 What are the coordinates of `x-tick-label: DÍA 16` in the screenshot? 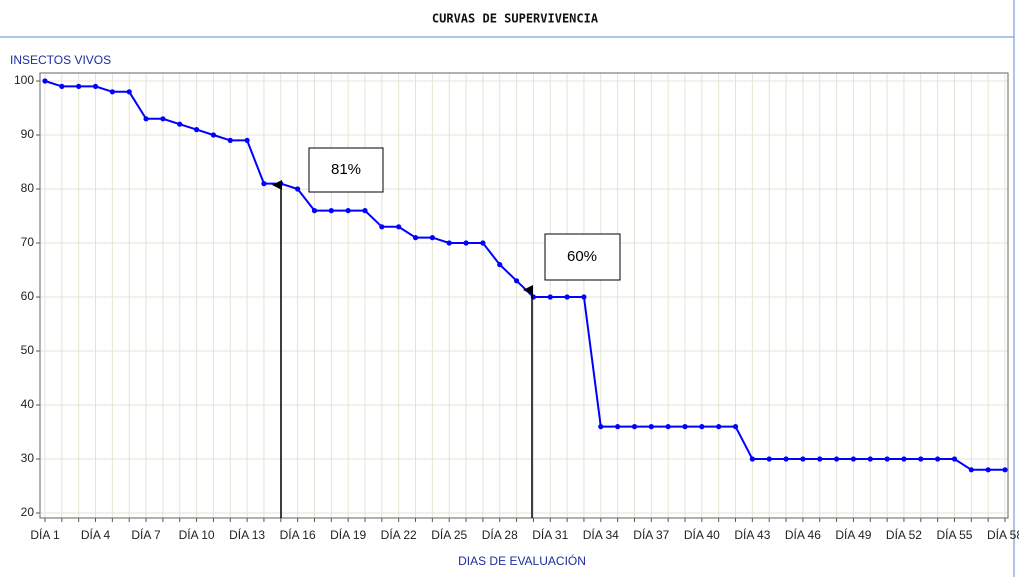 It's located at (298, 534).